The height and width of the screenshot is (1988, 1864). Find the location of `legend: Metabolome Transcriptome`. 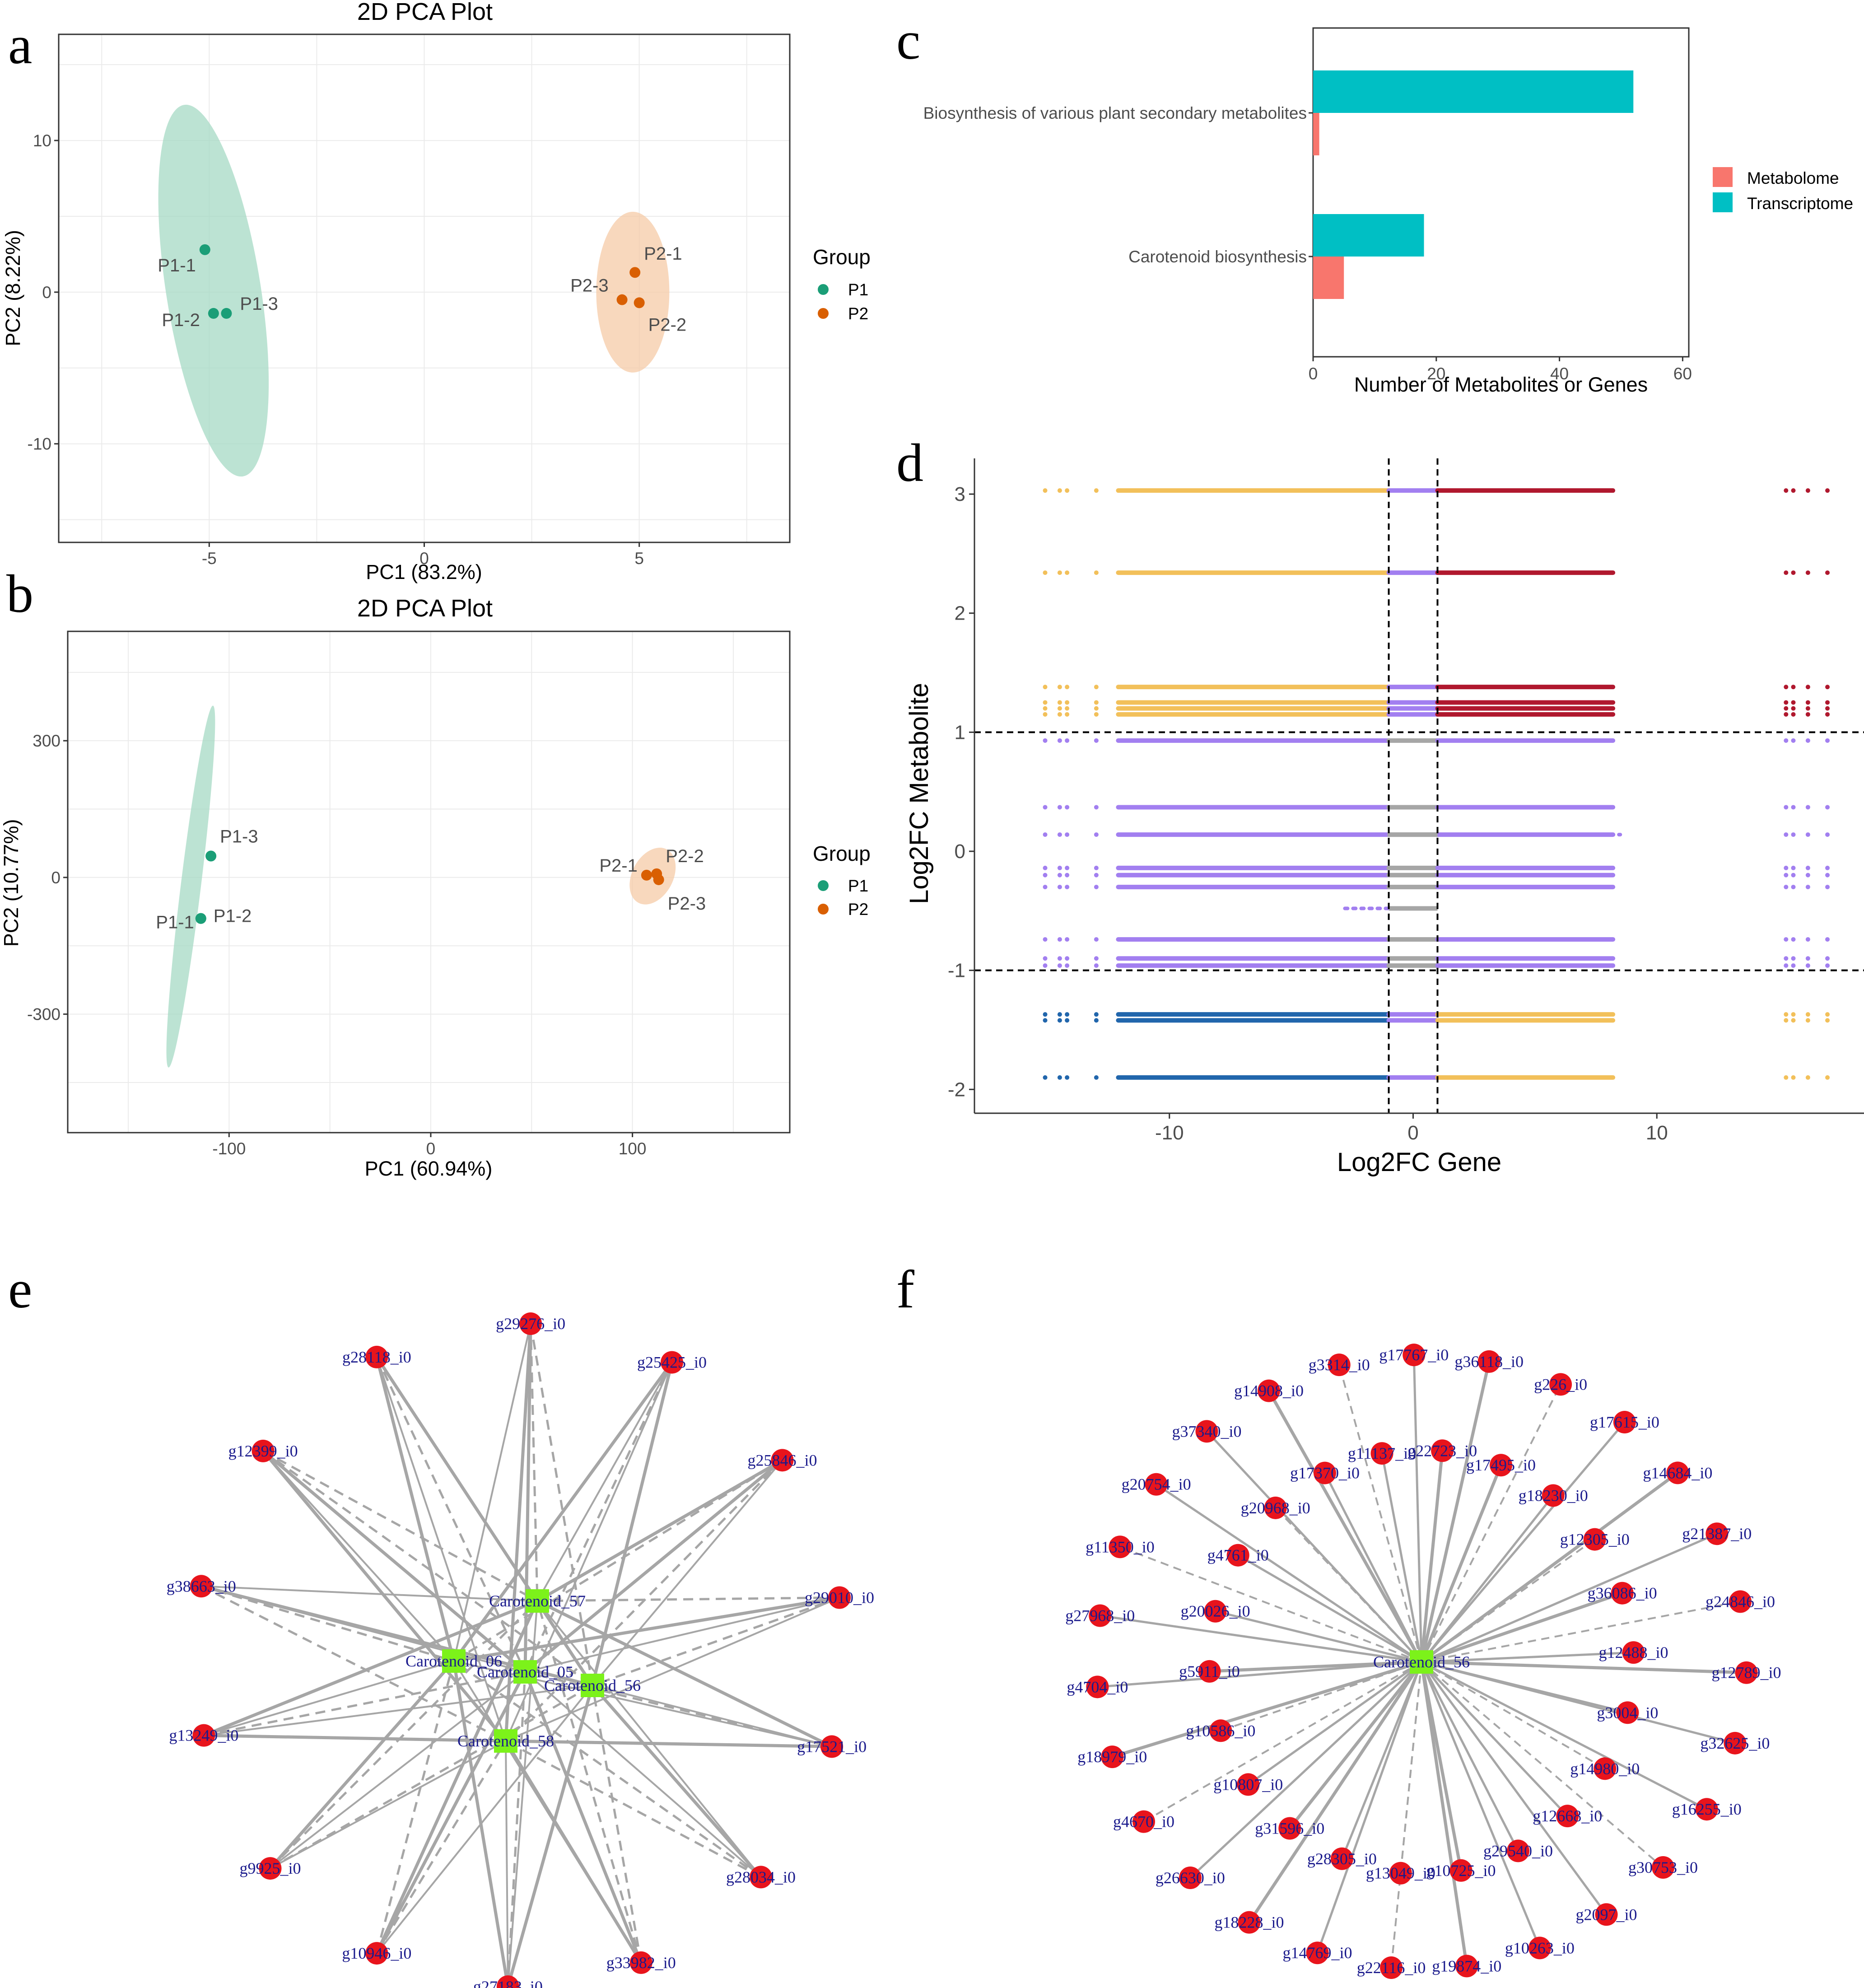

legend: Metabolome Transcriptome is located at coordinates (1783, 190).